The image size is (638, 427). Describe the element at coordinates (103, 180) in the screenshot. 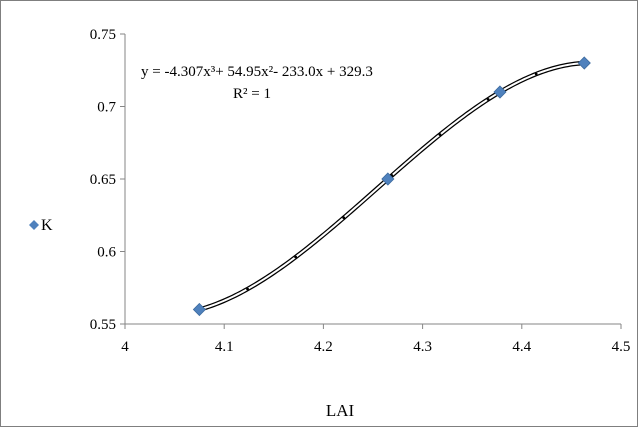

I see `y-tick-label: 0.65` at that location.